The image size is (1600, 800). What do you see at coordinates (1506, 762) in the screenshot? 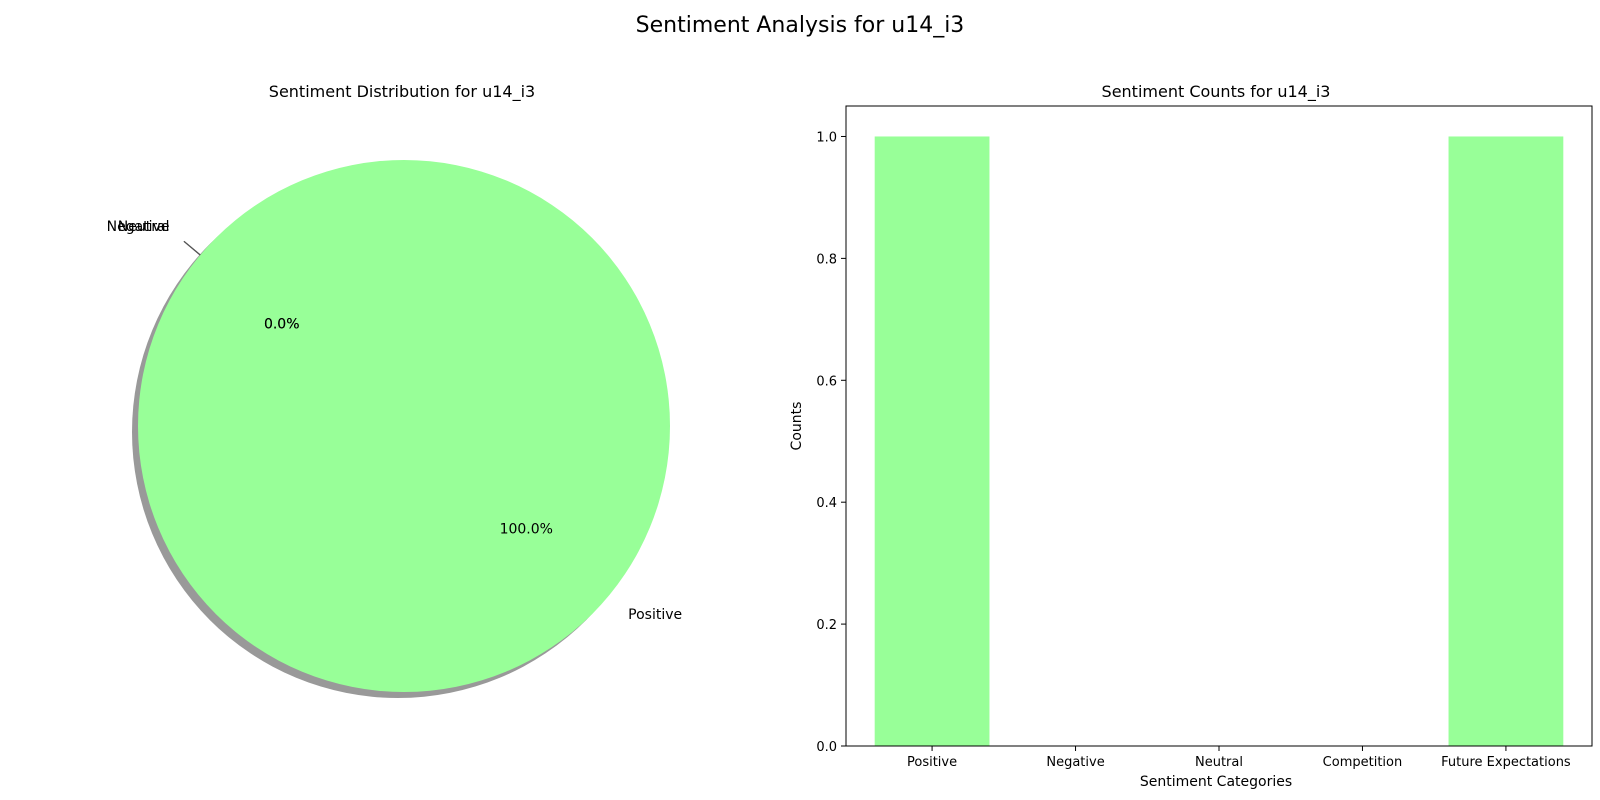
I see `x-tick-label: Future Expectations` at bounding box center [1506, 762].